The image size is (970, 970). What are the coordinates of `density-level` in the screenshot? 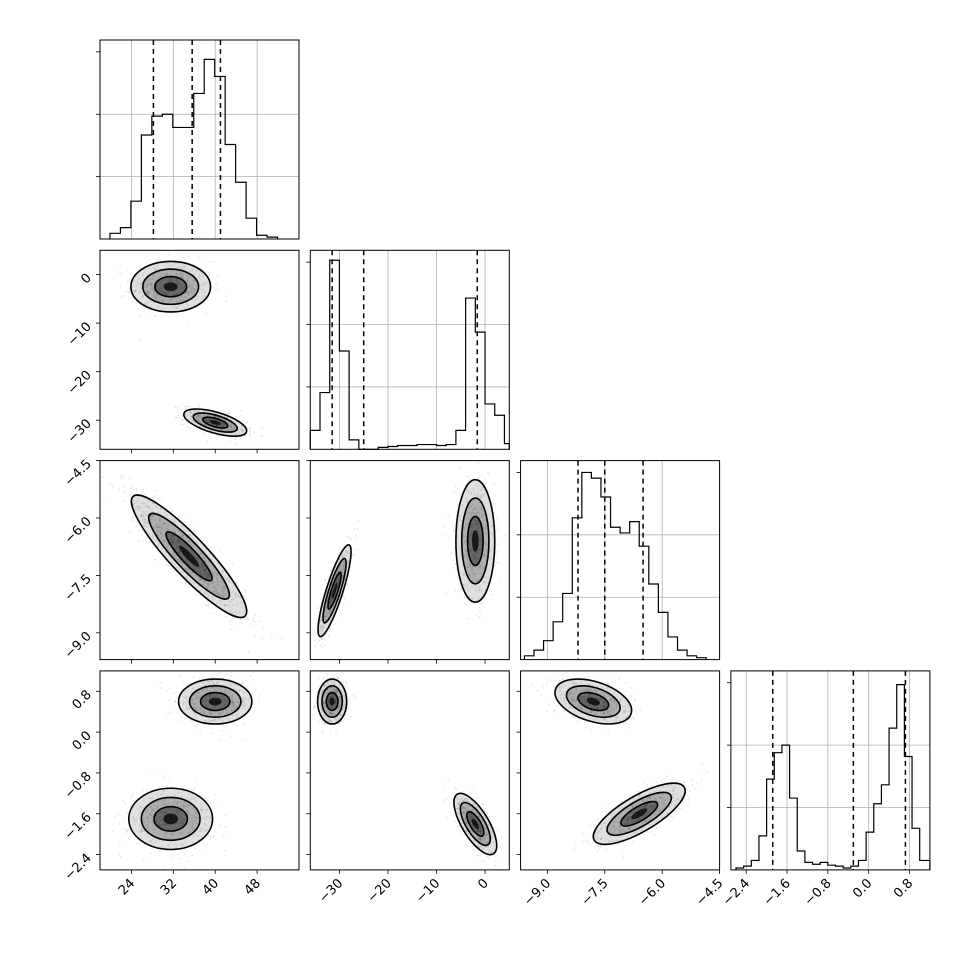 It's located at (475, 541).